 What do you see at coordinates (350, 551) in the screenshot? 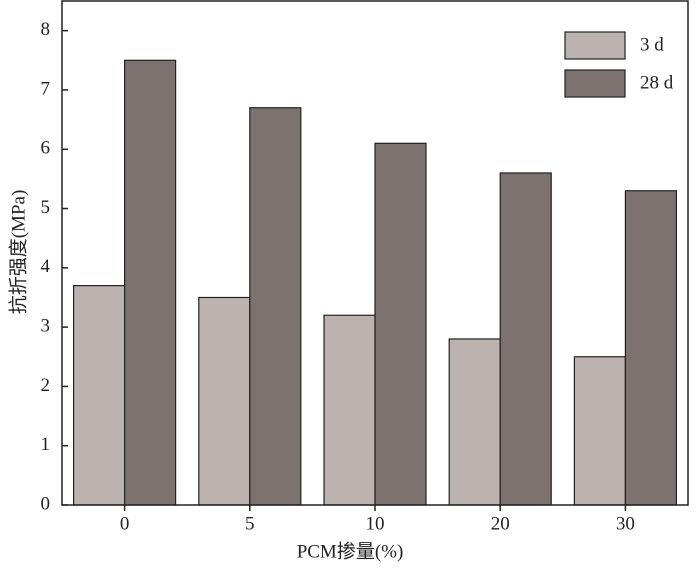
I see `x-axis-label: PCM掺量(%)` at bounding box center [350, 551].